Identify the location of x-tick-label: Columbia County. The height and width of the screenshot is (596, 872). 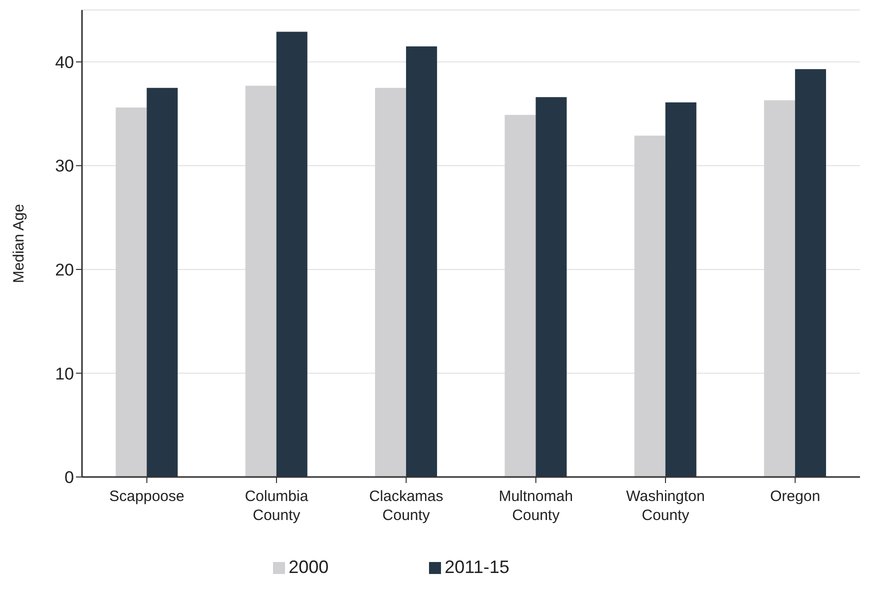
(276, 506).